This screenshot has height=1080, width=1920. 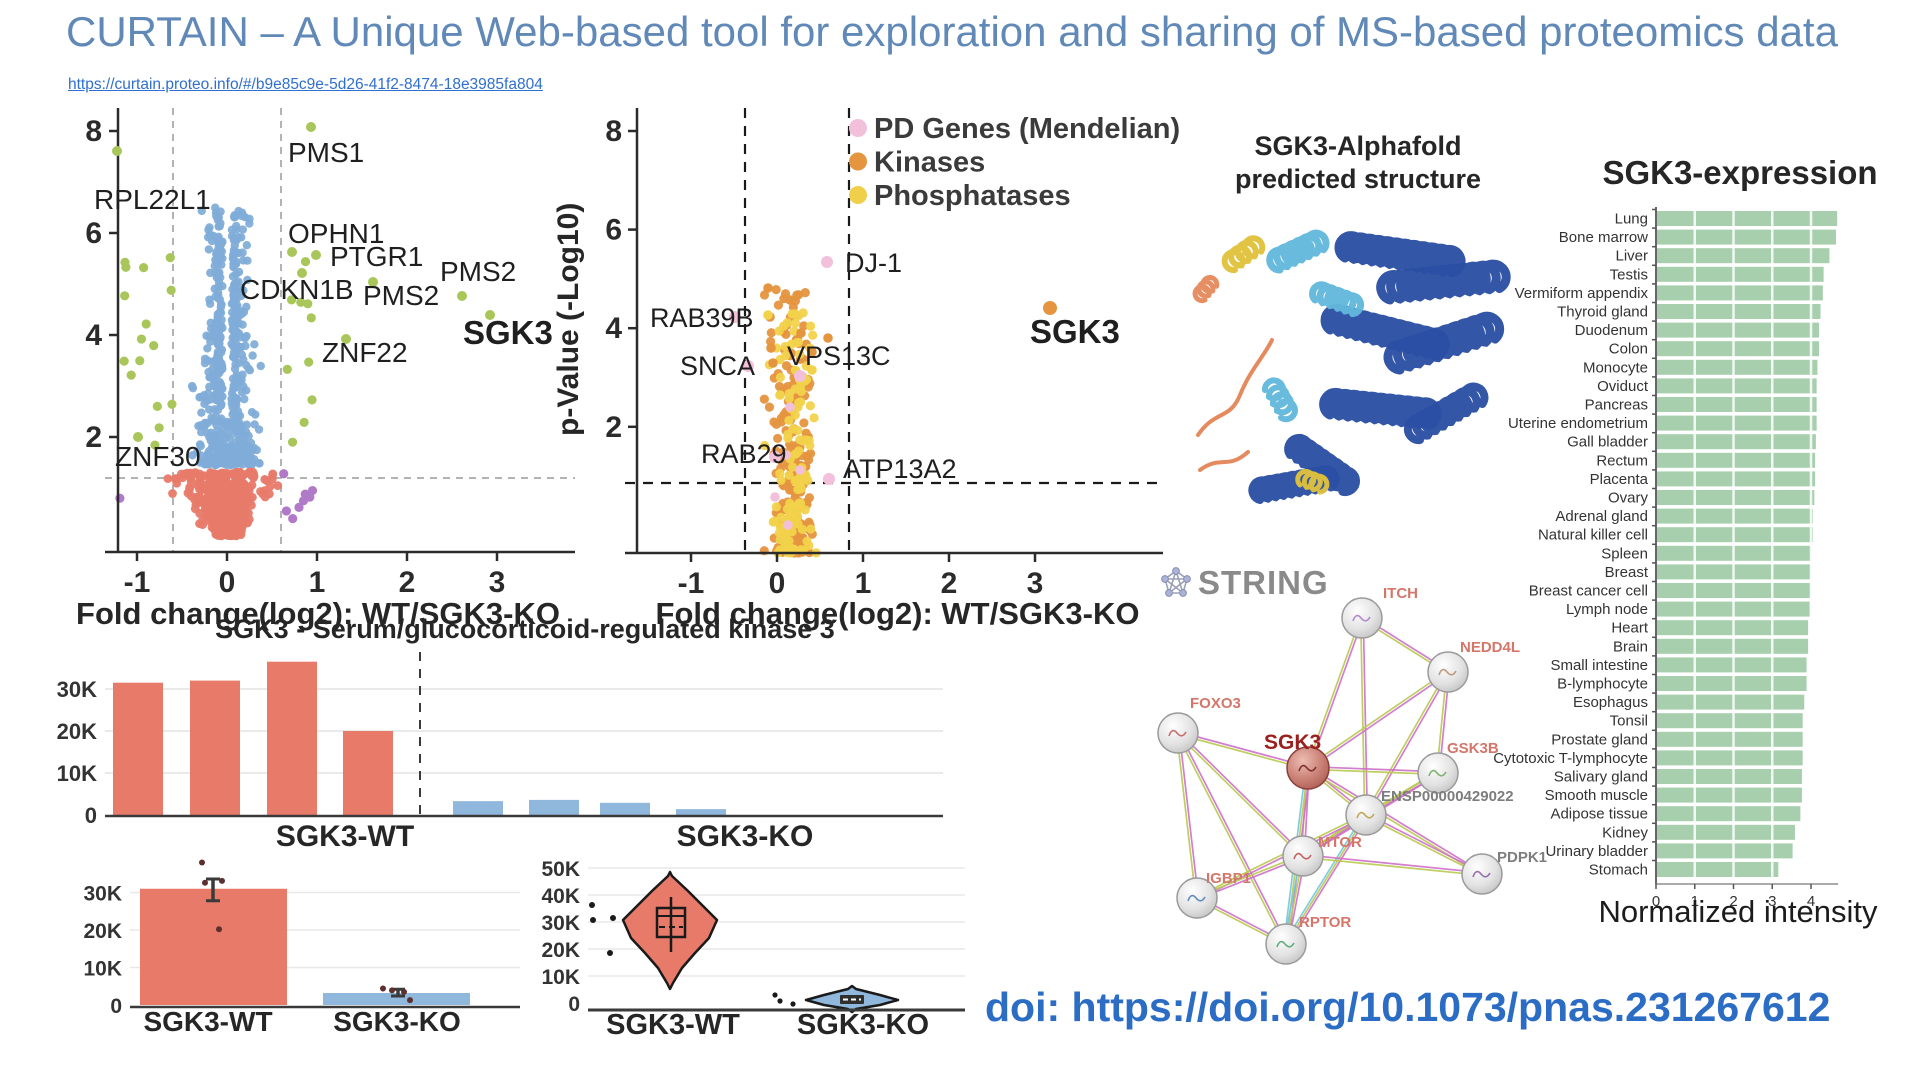 I want to click on bar-ko, so click(x=701, y=812).